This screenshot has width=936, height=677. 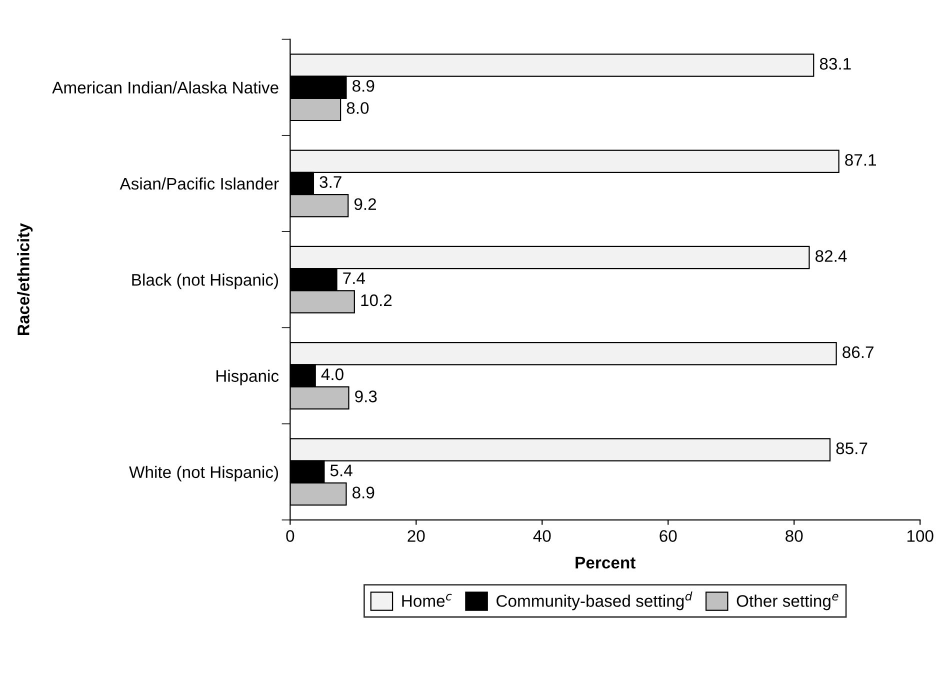 I want to click on x-tick-label: 20, so click(x=416, y=536).